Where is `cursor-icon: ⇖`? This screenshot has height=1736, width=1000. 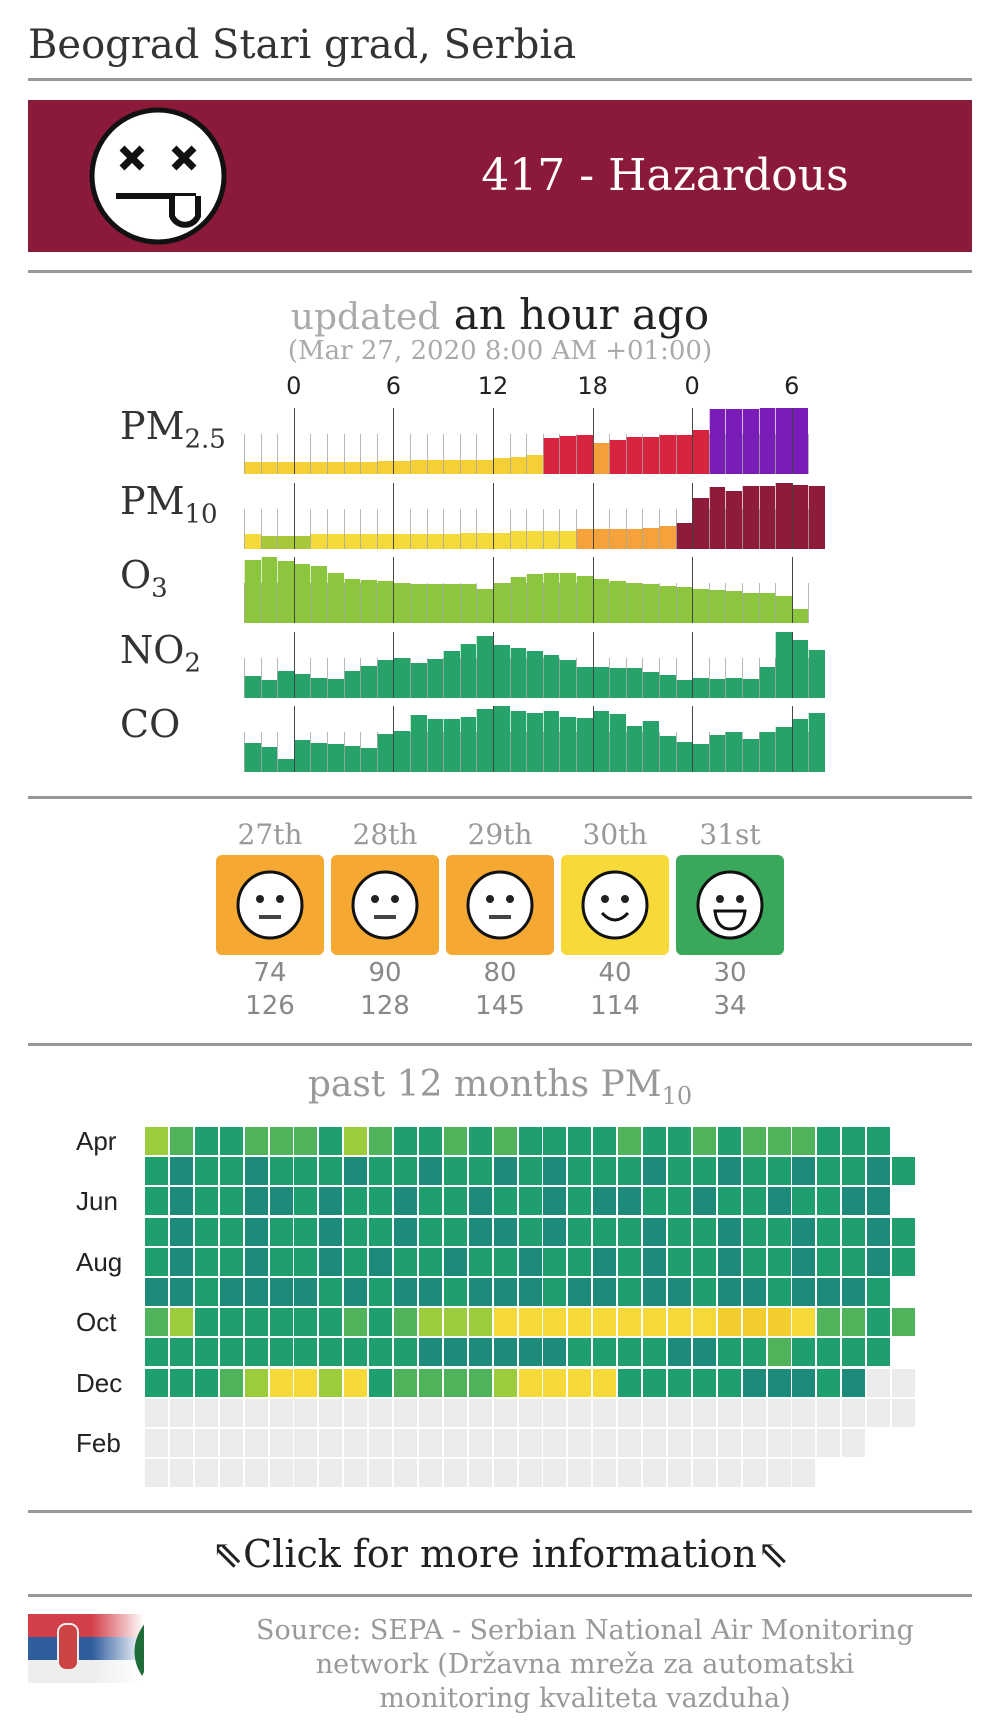
cursor-icon: ⇖ is located at coordinates (227, 1554).